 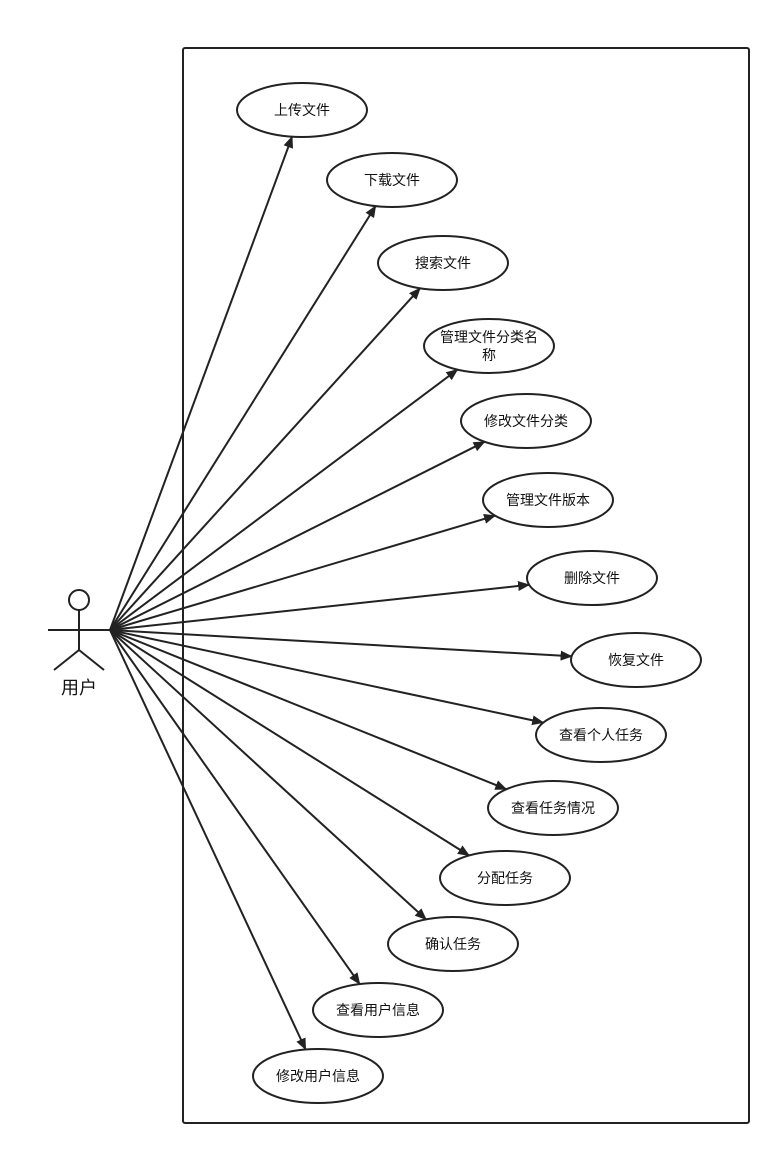 I want to click on use-case-search-file: 搜索文件, so click(x=443, y=263).